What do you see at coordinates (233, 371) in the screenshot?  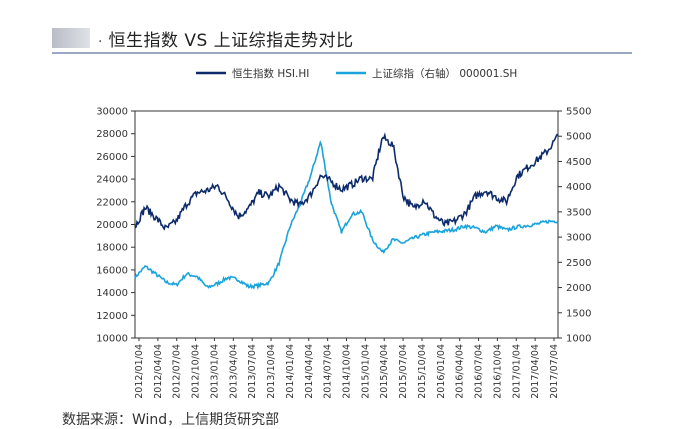 I see `x-tick-label: 2013/04/04` at bounding box center [233, 371].